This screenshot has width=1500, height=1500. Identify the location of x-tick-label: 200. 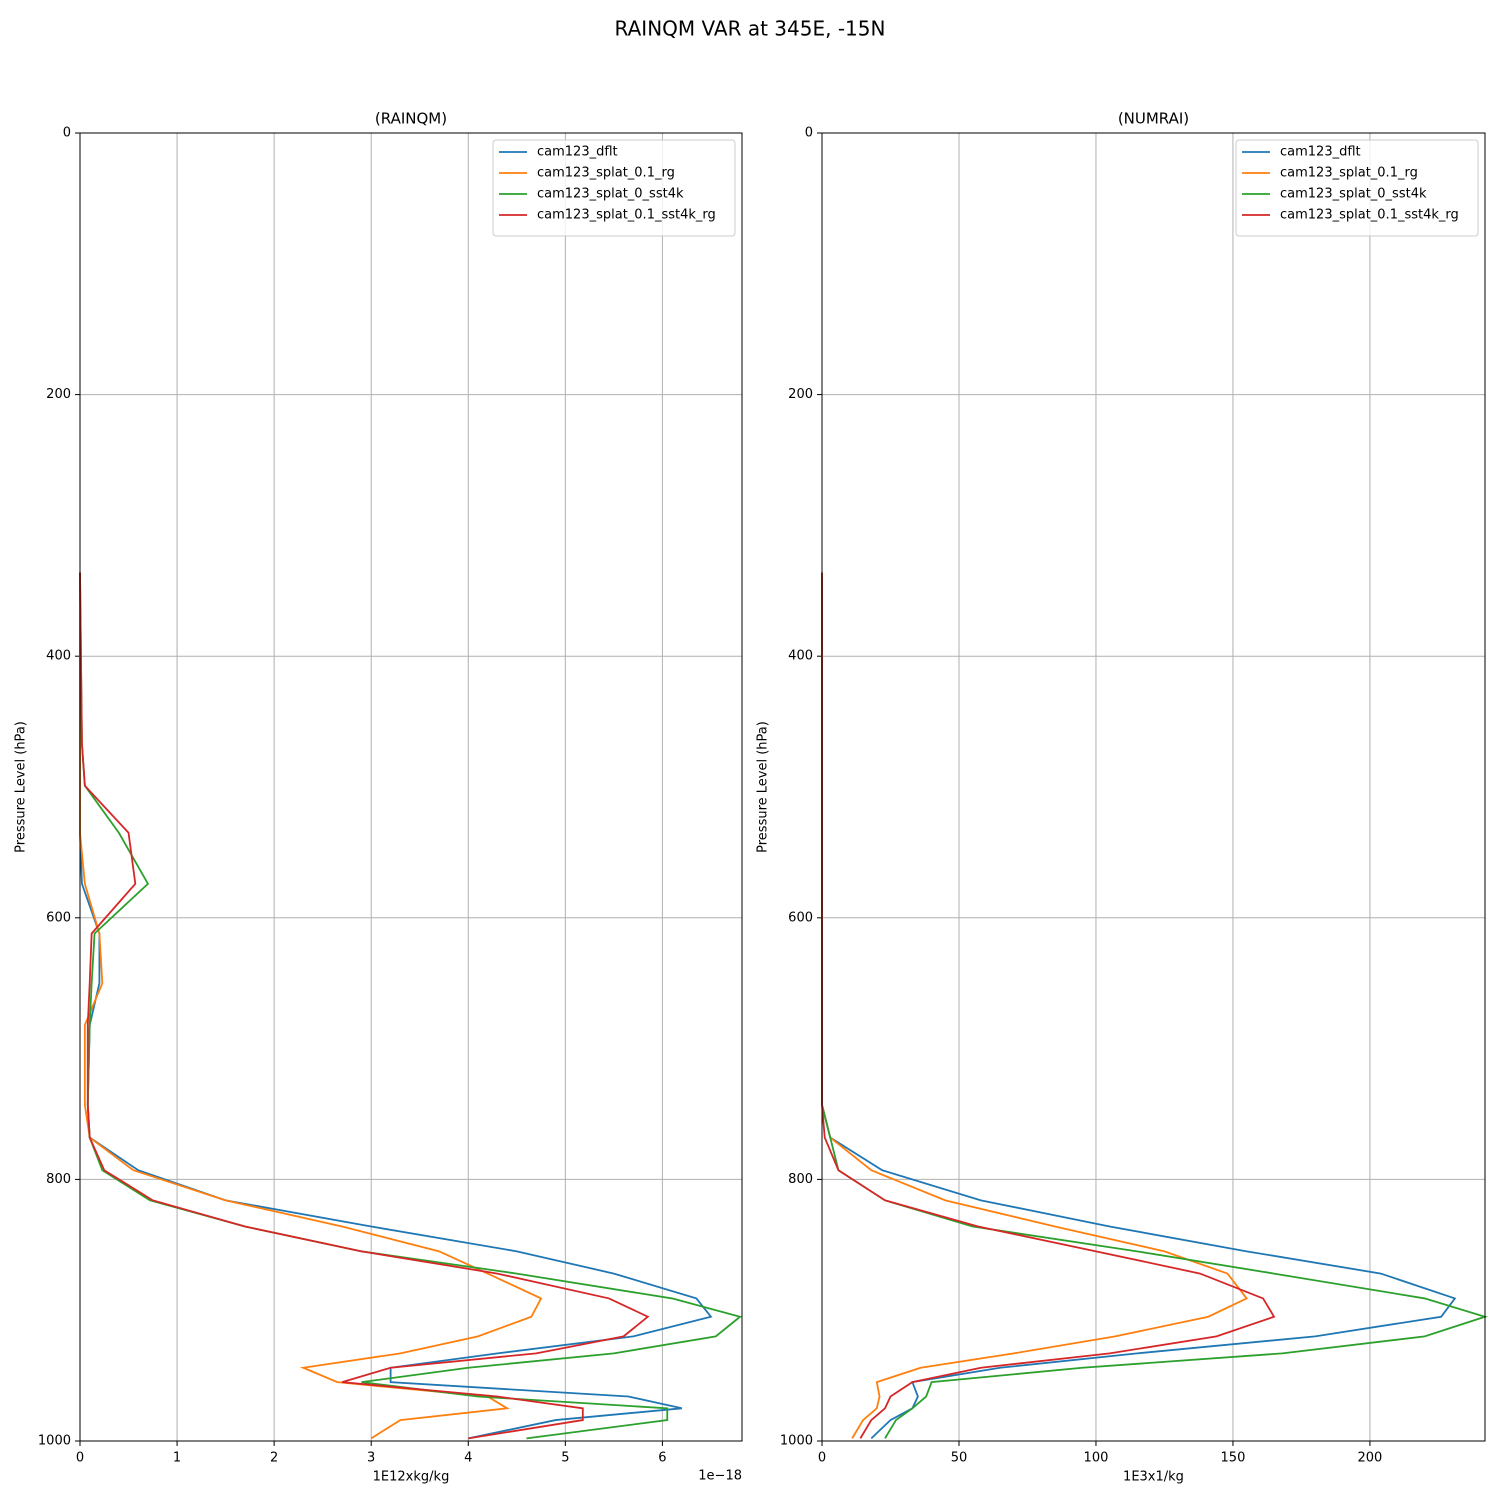
(1370, 1458).